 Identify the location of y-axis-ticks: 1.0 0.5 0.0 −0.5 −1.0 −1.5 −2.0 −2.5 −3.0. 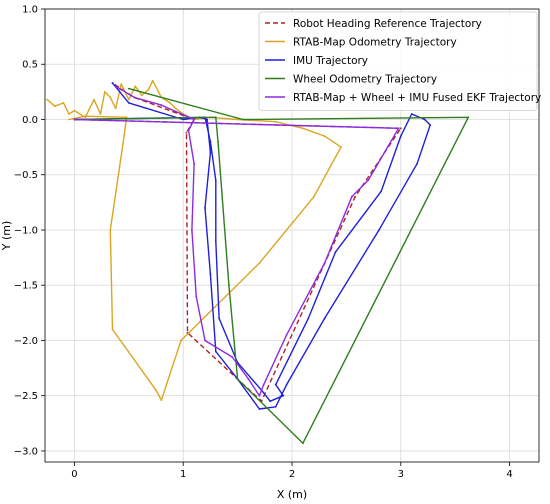
(29, 231).